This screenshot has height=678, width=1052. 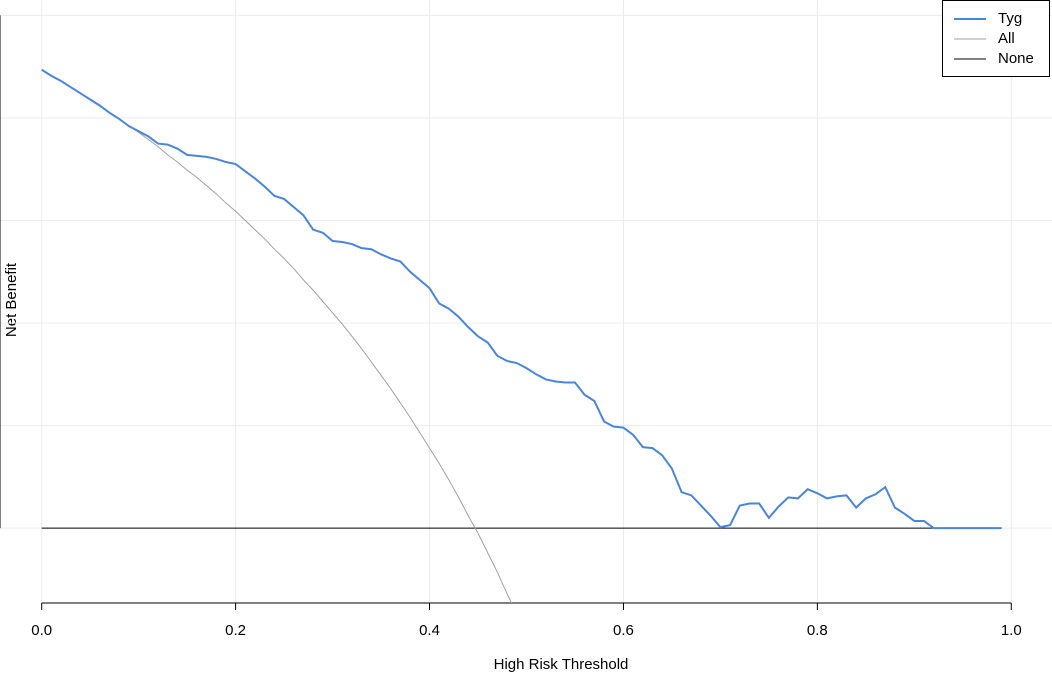 What do you see at coordinates (817, 630) in the screenshot?
I see `x-tick-label: 0.8` at bounding box center [817, 630].